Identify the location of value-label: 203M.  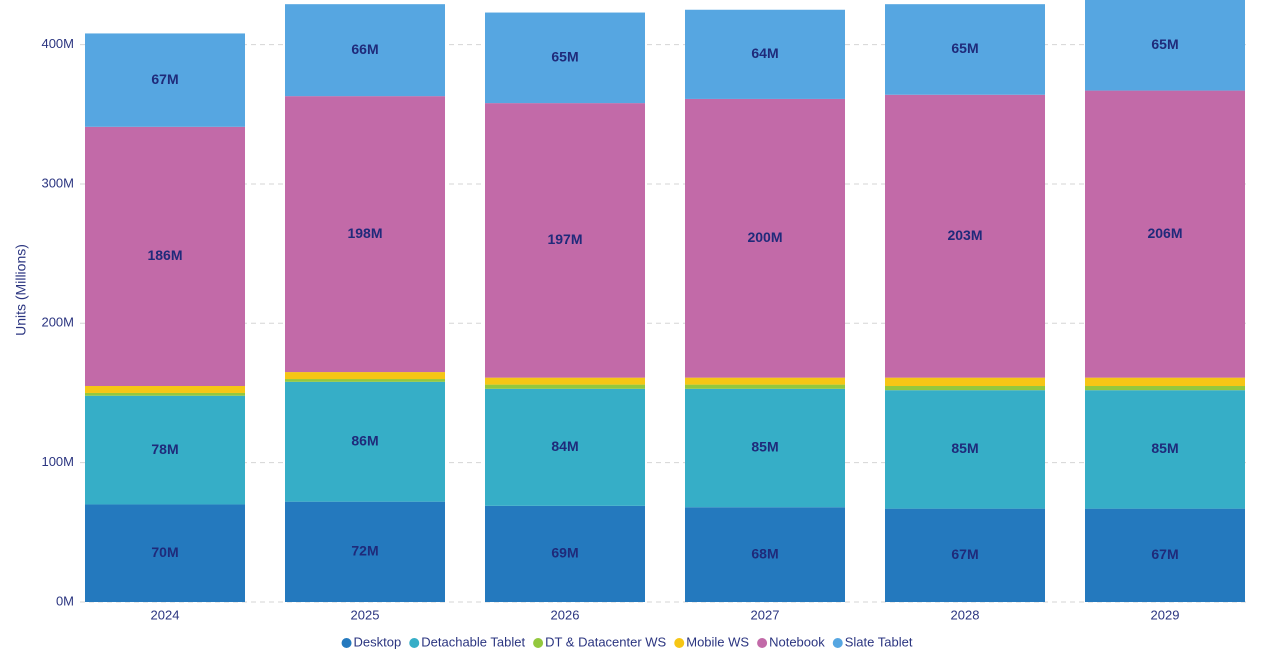
(964, 235).